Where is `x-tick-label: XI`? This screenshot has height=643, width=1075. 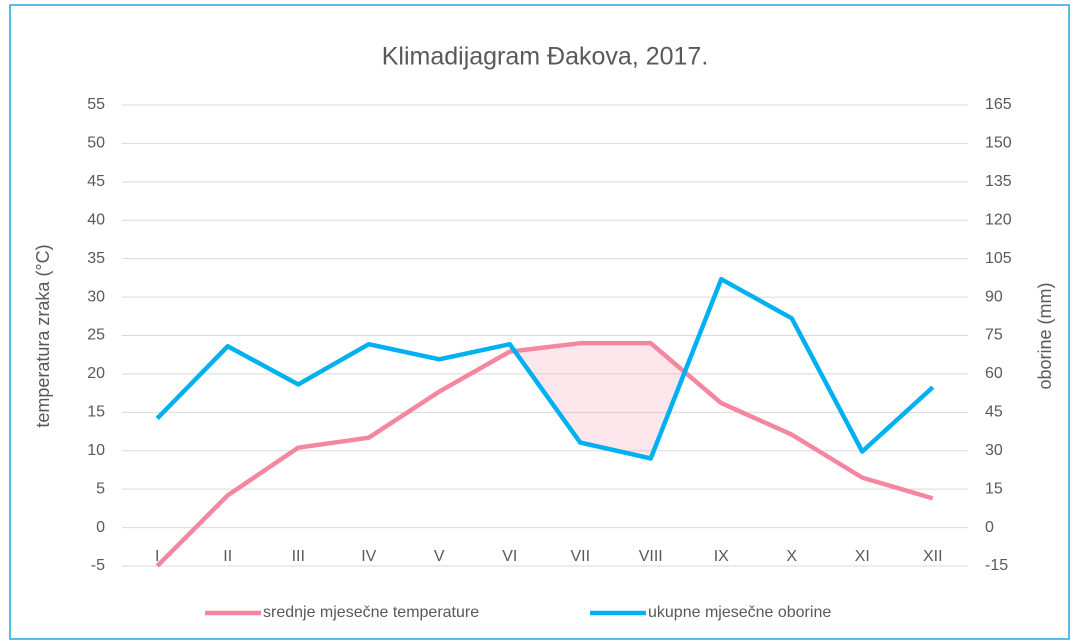 x-tick-label: XI is located at coordinates (862, 556).